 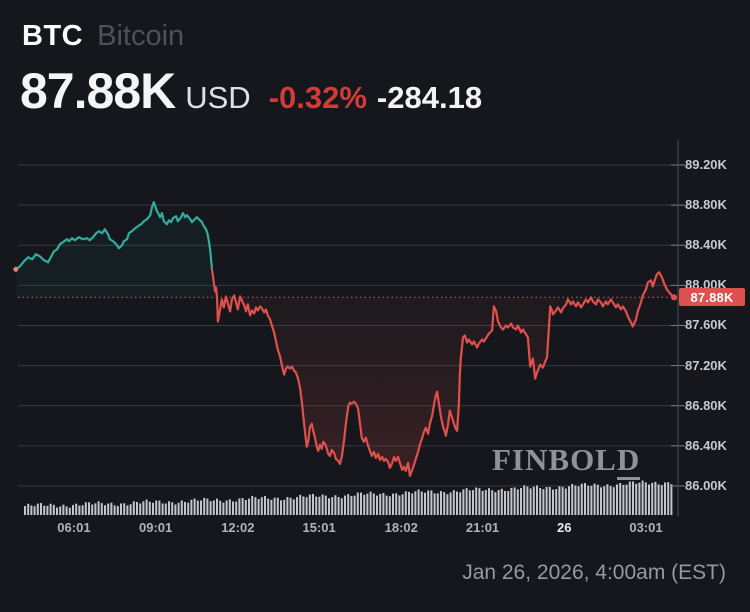 I want to click on x-axis-label: 09:01, so click(x=156, y=527).